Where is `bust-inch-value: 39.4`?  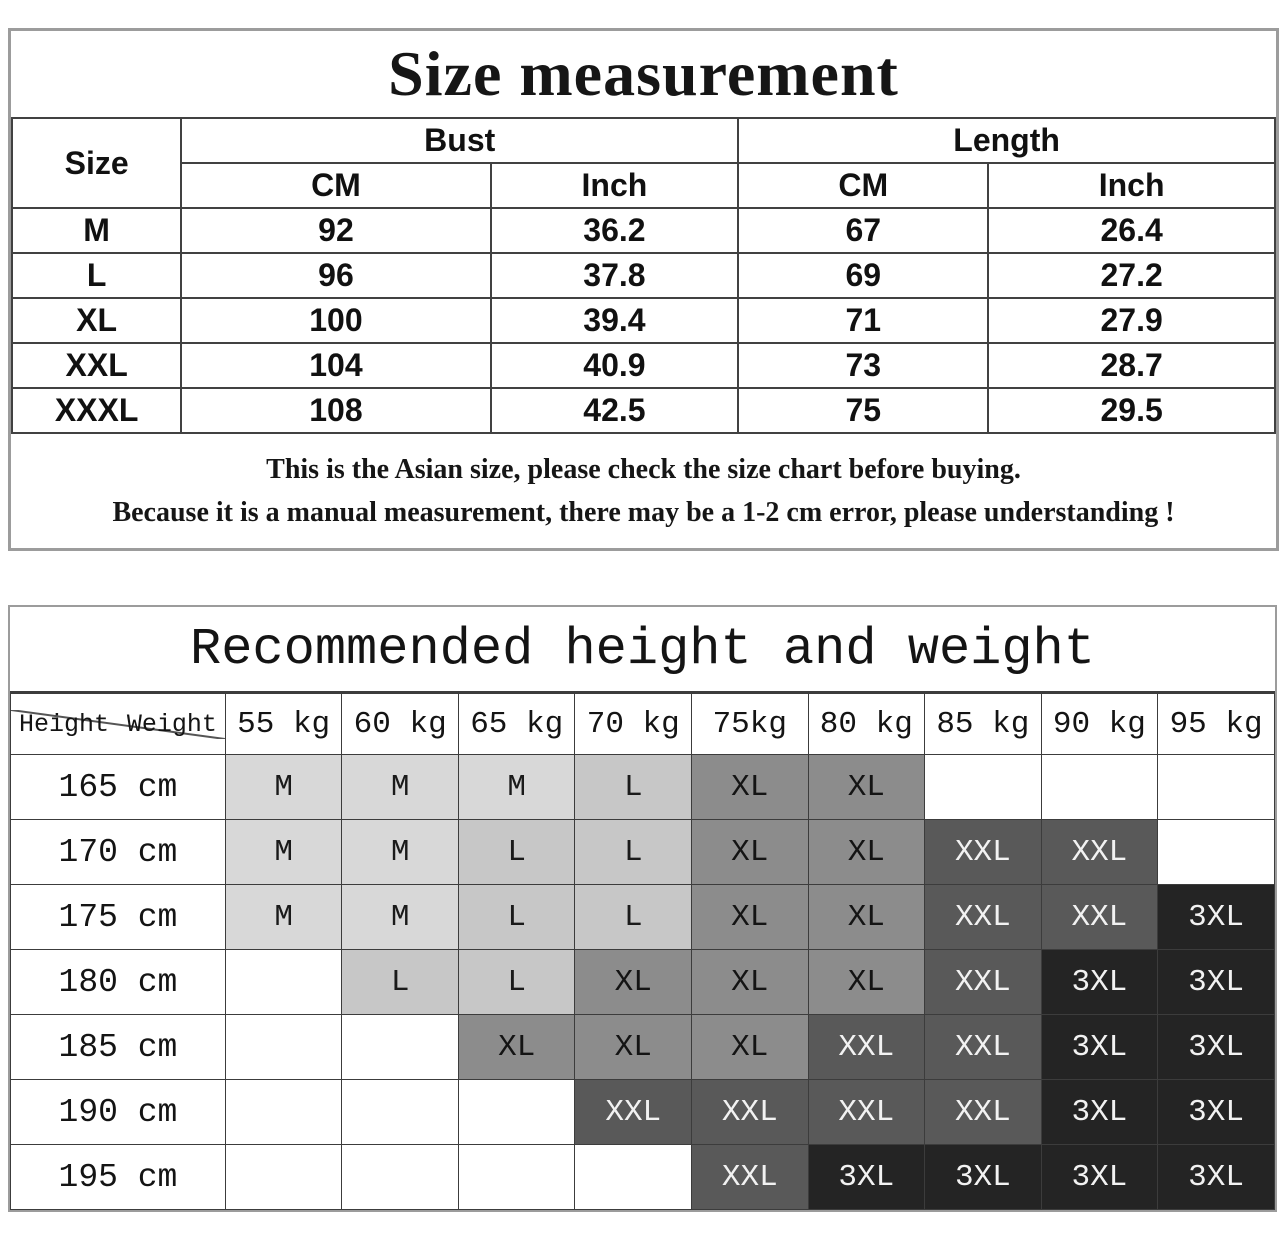
bust-inch-value: 39.4 is located at coordinates (614, 320).